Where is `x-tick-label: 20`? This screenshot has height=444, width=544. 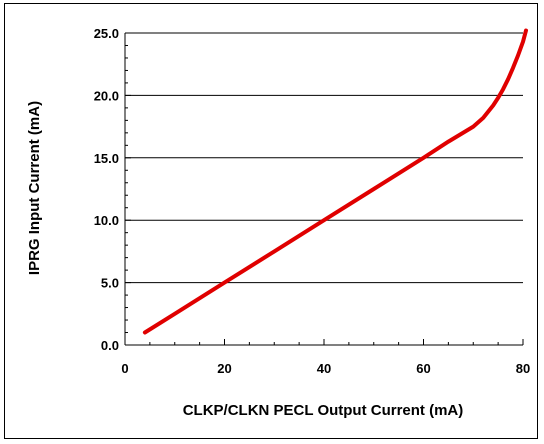 x-tick-label: 20 is located at coordinates (224, 368).